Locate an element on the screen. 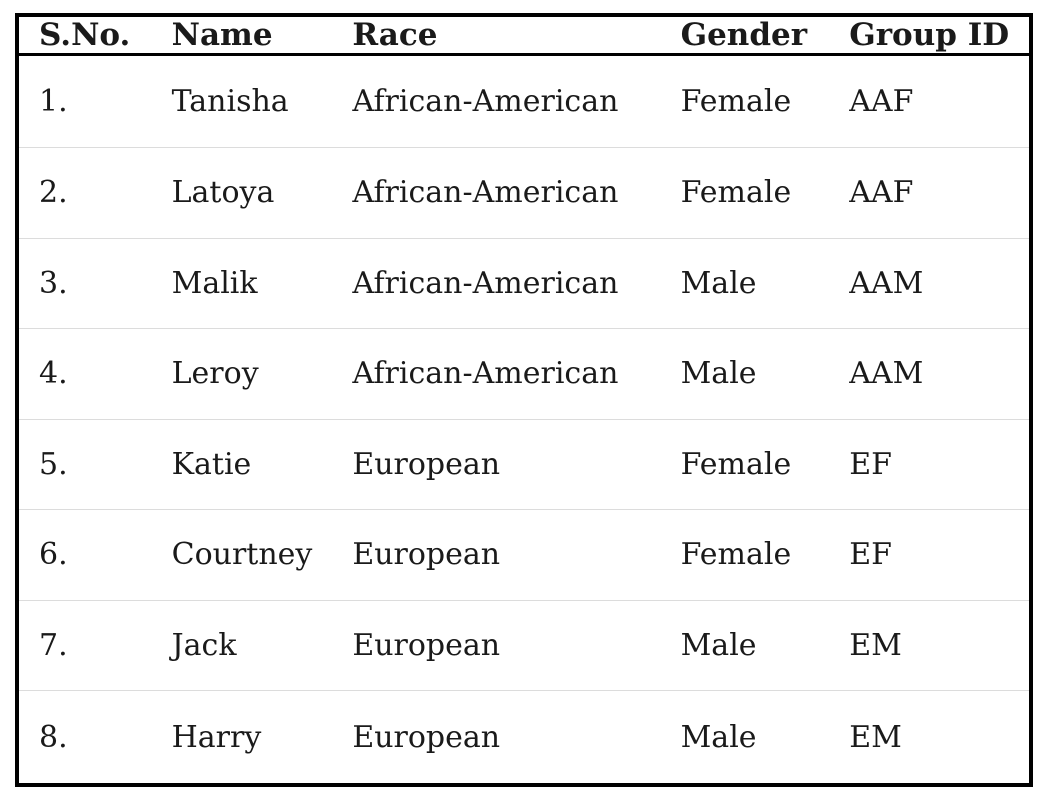  cell-sno: 6. is located at coordinates (94, 555).